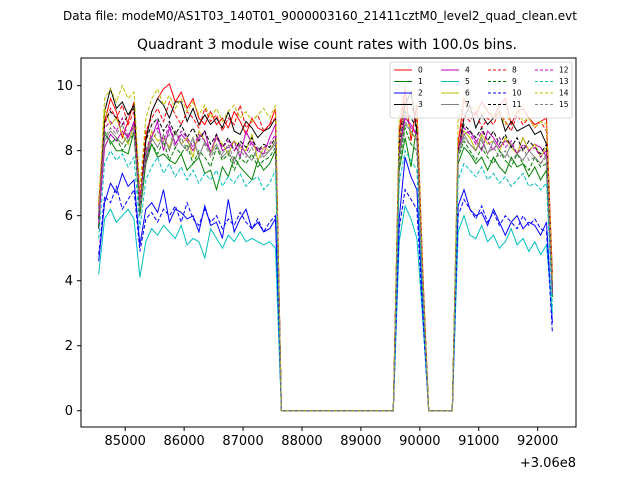  Describe the element at coordinates (69, 411) in the screenshot. I see `y-tick-label: 0` at that location.